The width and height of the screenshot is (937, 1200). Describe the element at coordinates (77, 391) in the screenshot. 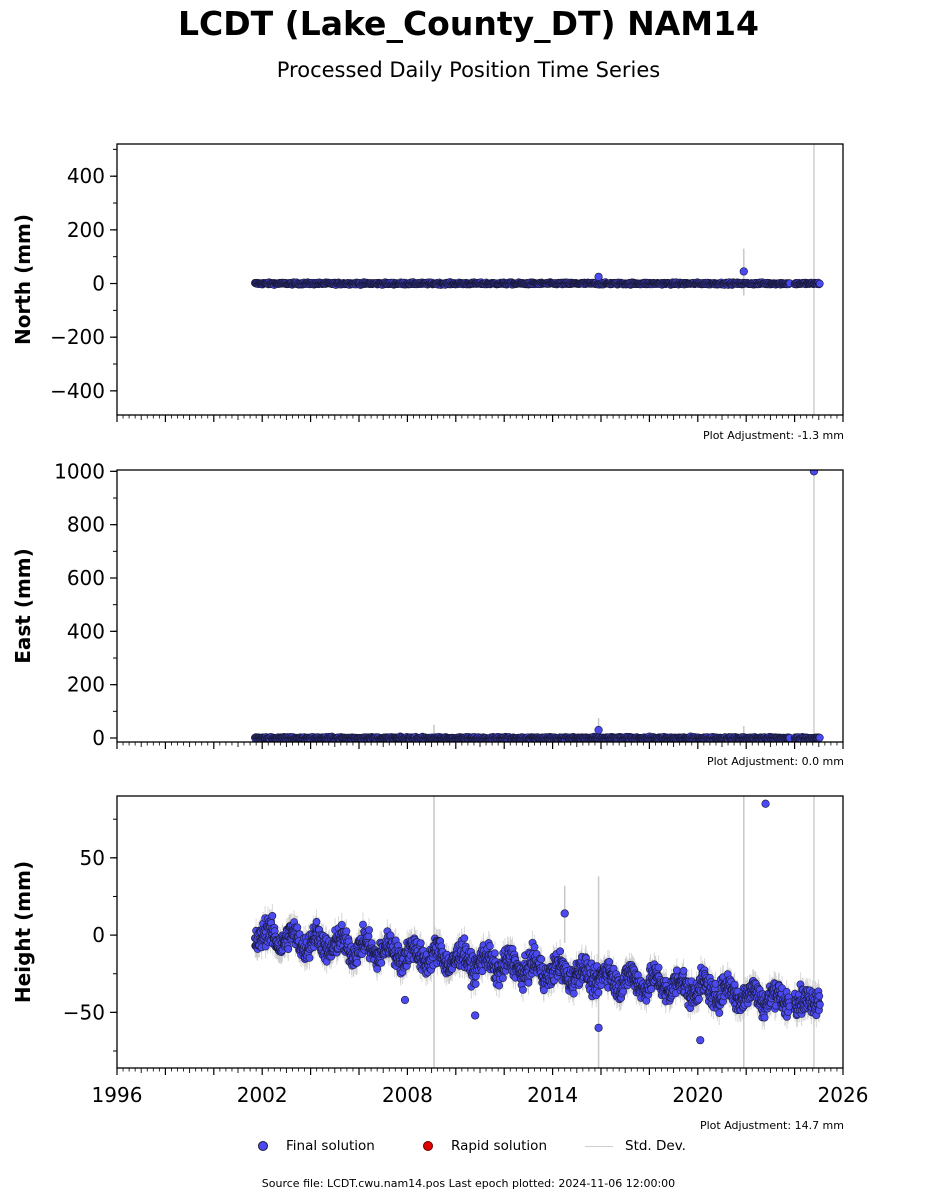

I see `y-tick-label: −400` at that location.